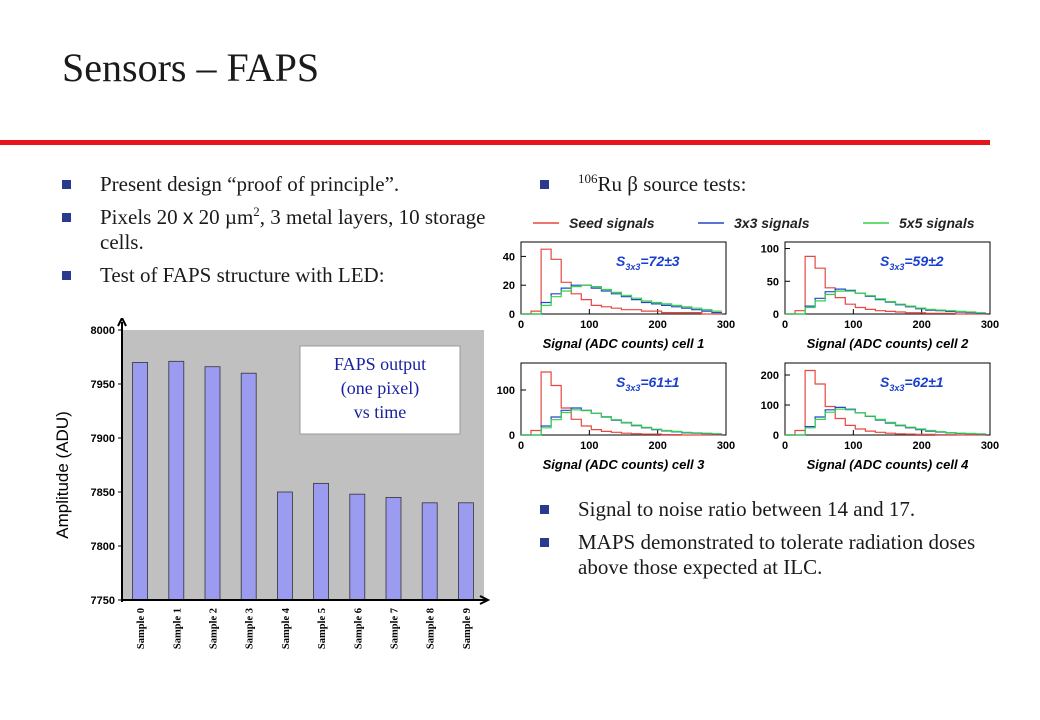  Describe the element at coordinates (923, 382) in the screenshot. I see `fit-label-value: =62±1` at that location.